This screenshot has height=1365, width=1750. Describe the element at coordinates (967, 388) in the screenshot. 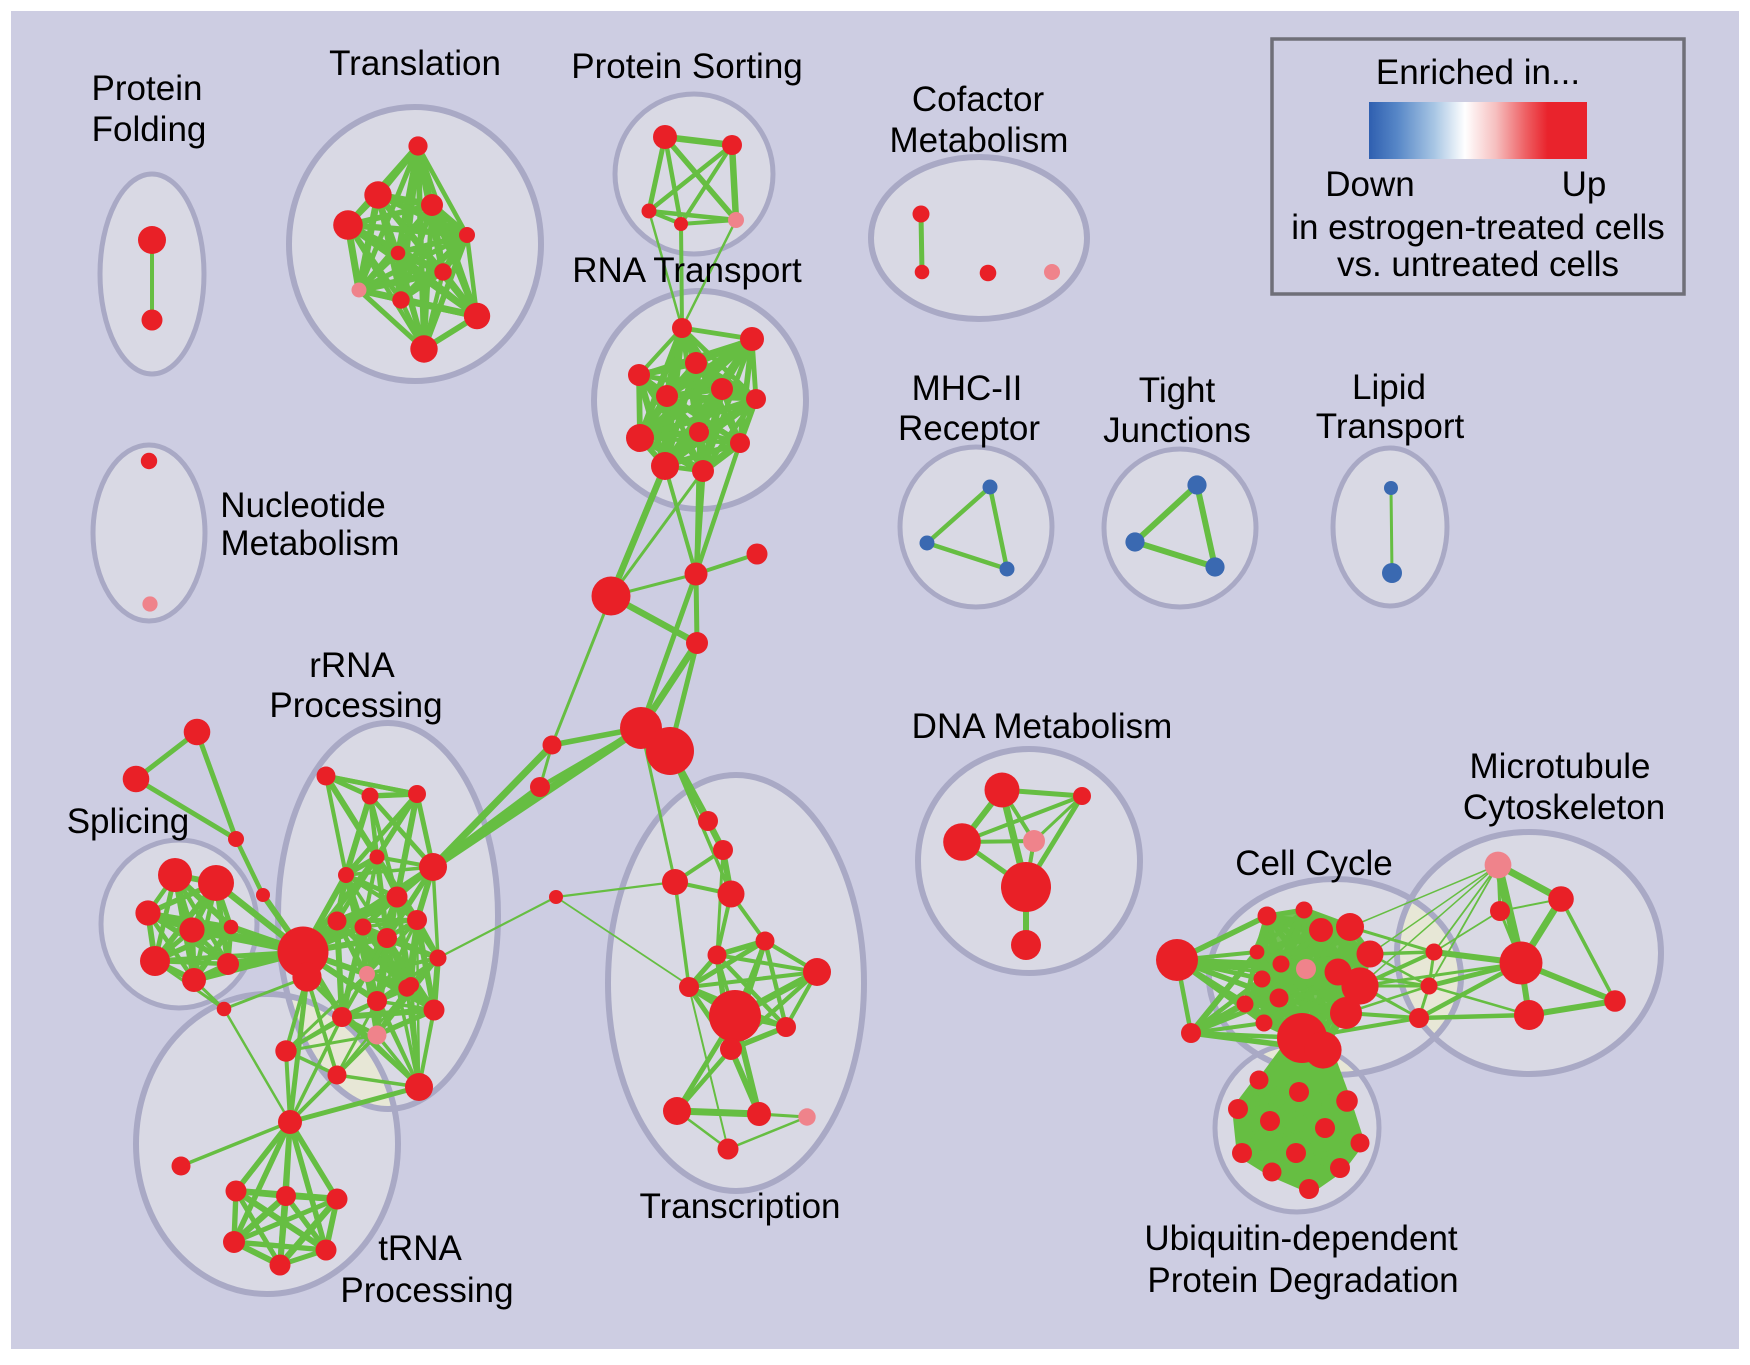

I see `svg-text: MHC-II` at that location.